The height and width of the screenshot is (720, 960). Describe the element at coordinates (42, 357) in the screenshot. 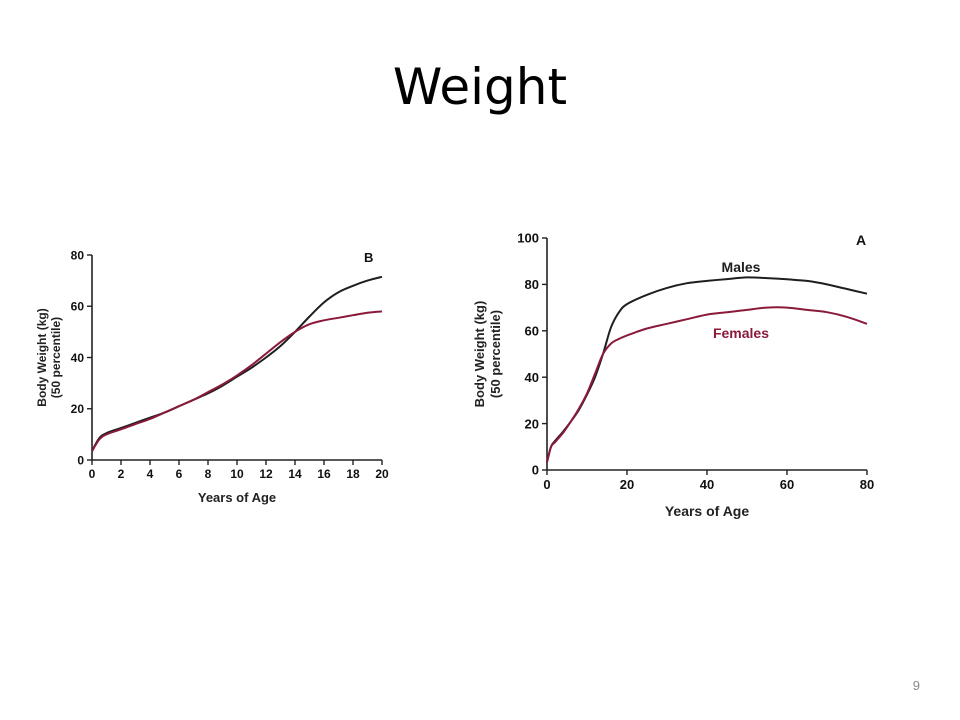

I see `y-axis-title-b: Body Weight (kg)` at that location.